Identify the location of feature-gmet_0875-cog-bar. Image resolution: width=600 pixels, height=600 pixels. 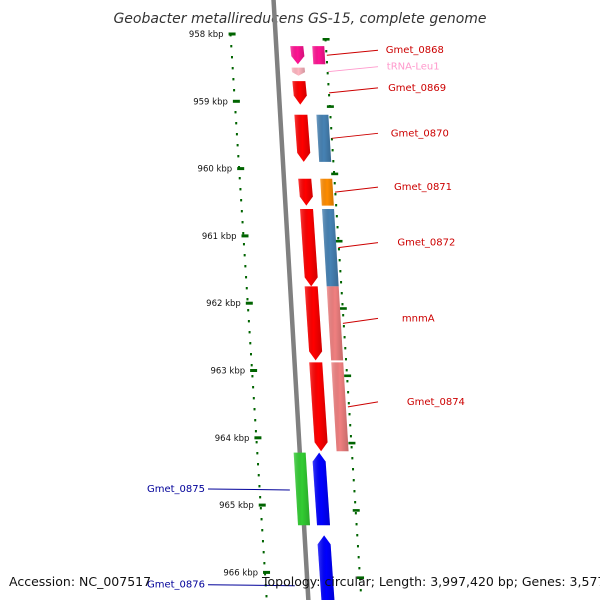
(302, 489).